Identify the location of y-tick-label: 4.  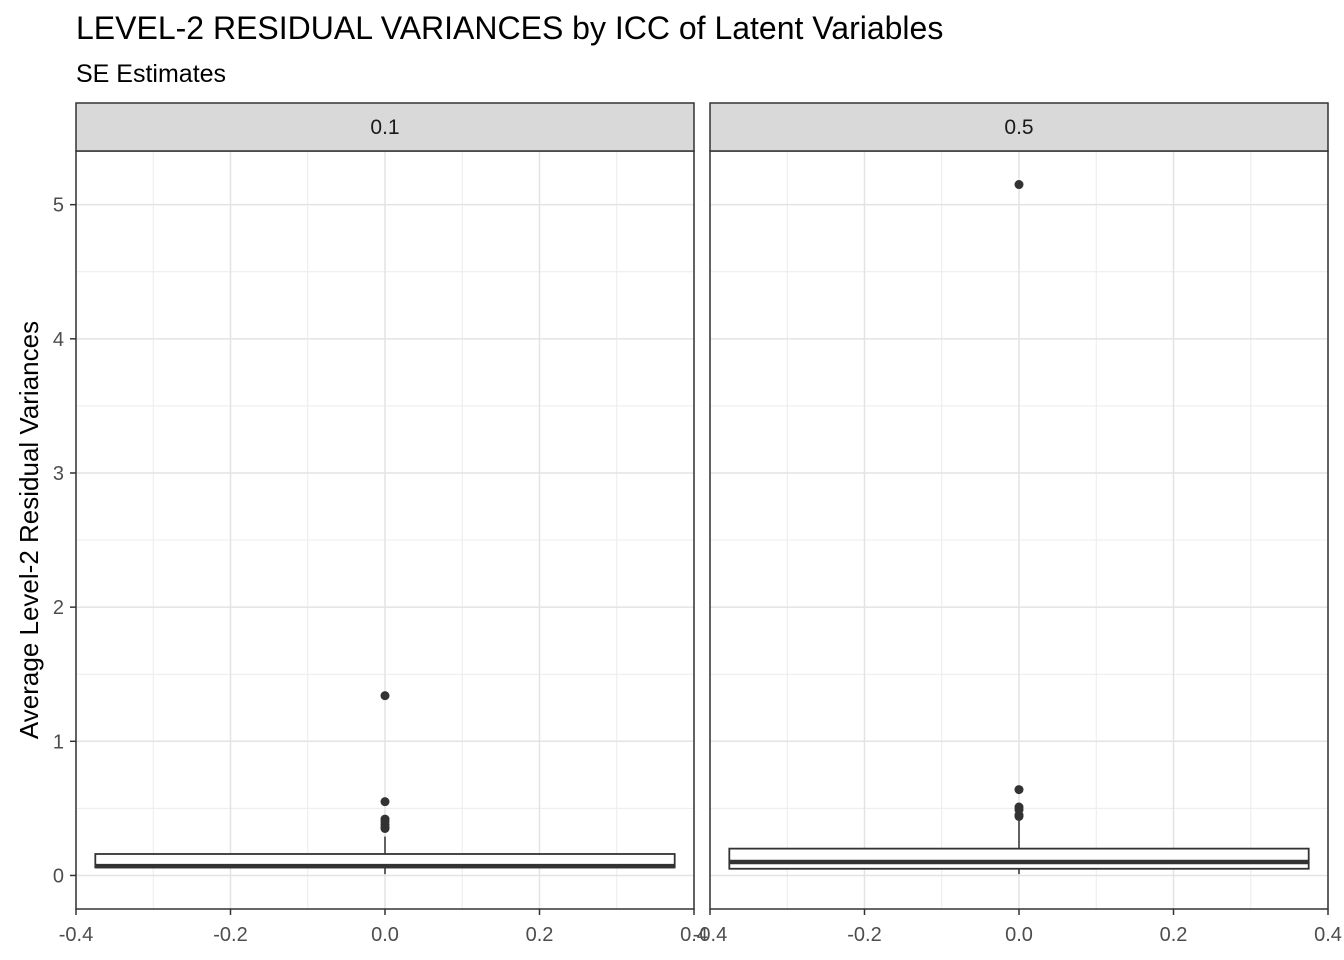
(58, 340).